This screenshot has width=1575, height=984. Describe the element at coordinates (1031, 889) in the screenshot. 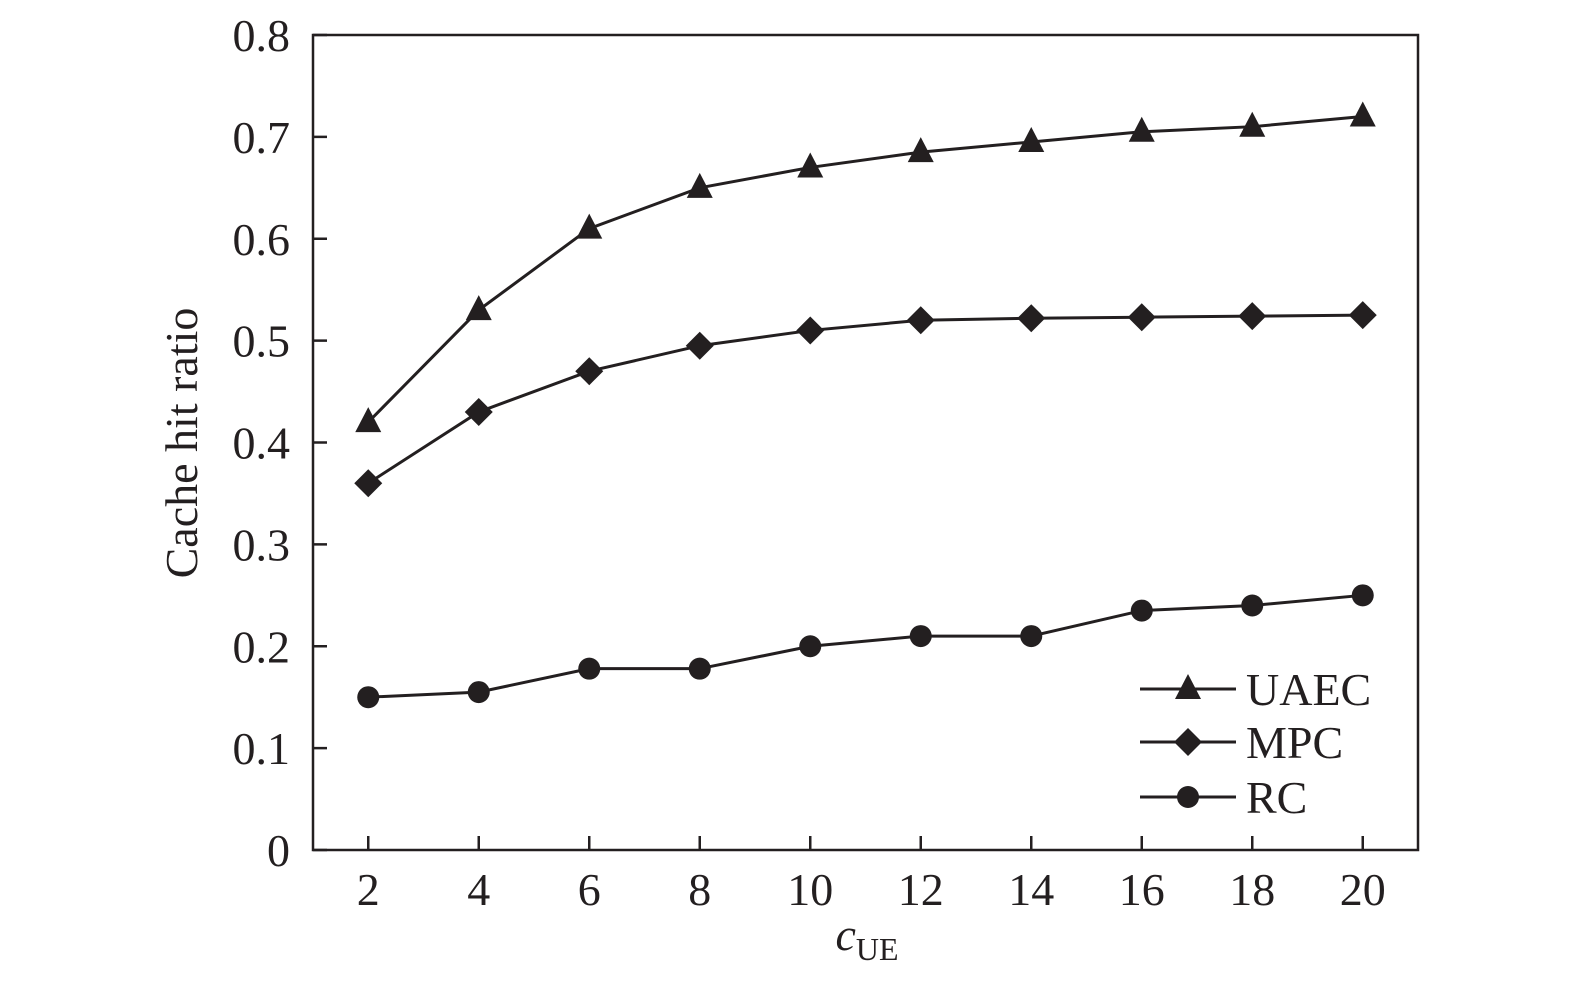

I see `x-tick-label: 14` at that location.